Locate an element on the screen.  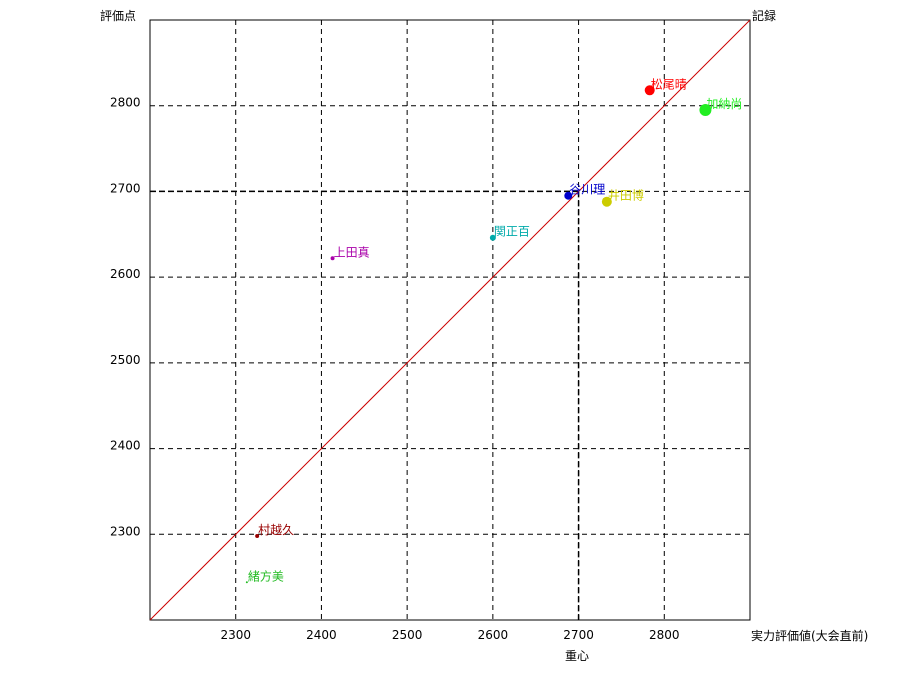
x-tick-label: 2300 is located at coordinates (235, 635).